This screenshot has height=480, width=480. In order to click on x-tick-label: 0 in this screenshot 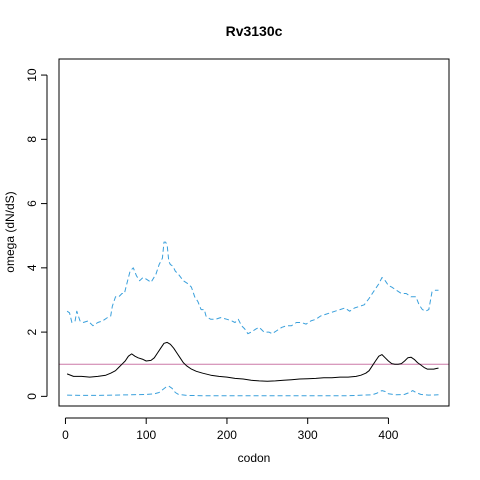, I will do `click(65, 435)`.